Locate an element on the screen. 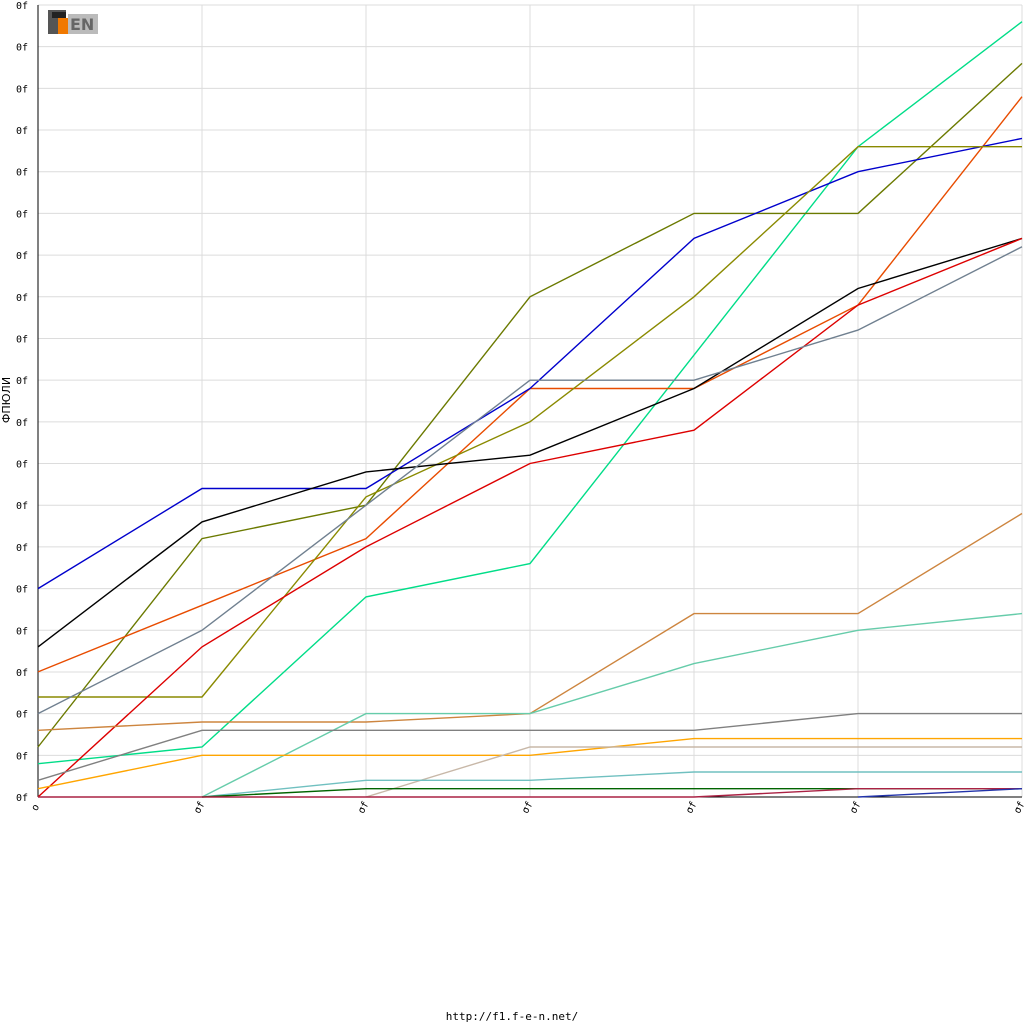  footer-url: http://f1.f-e-n.net/ is located at coordinates (512, 1016).